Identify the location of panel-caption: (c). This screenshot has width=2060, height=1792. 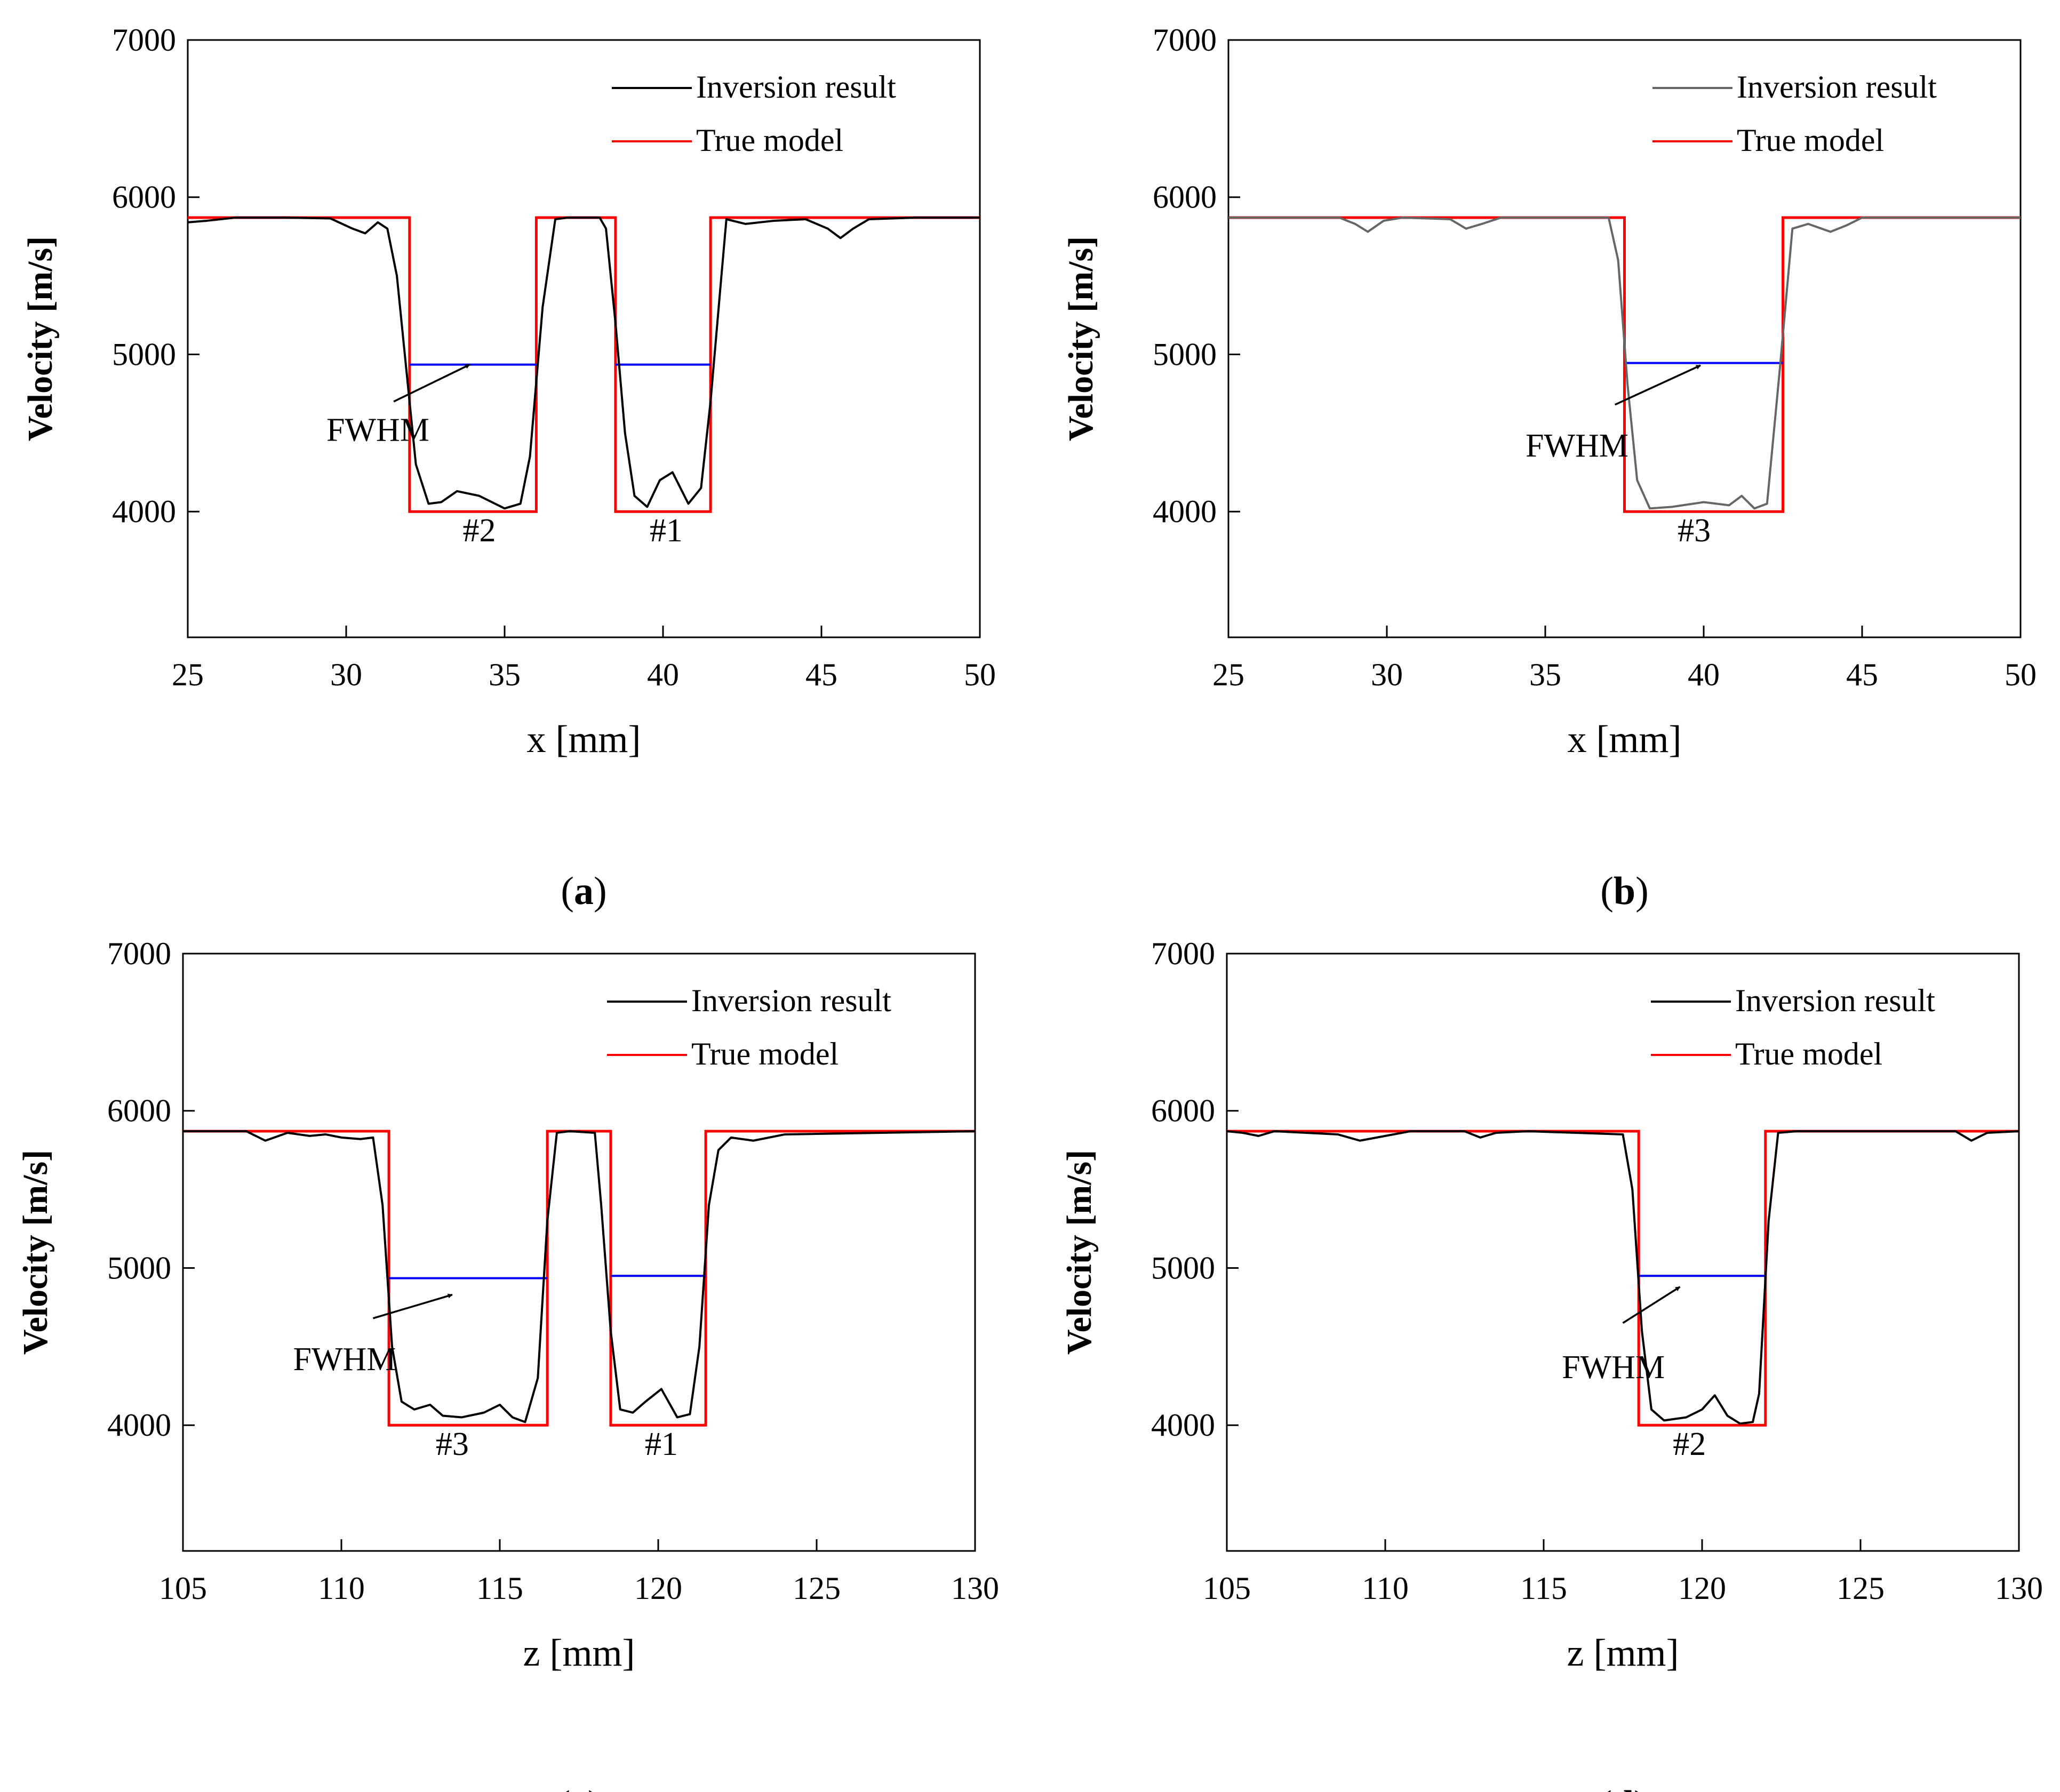
(579, 1787).